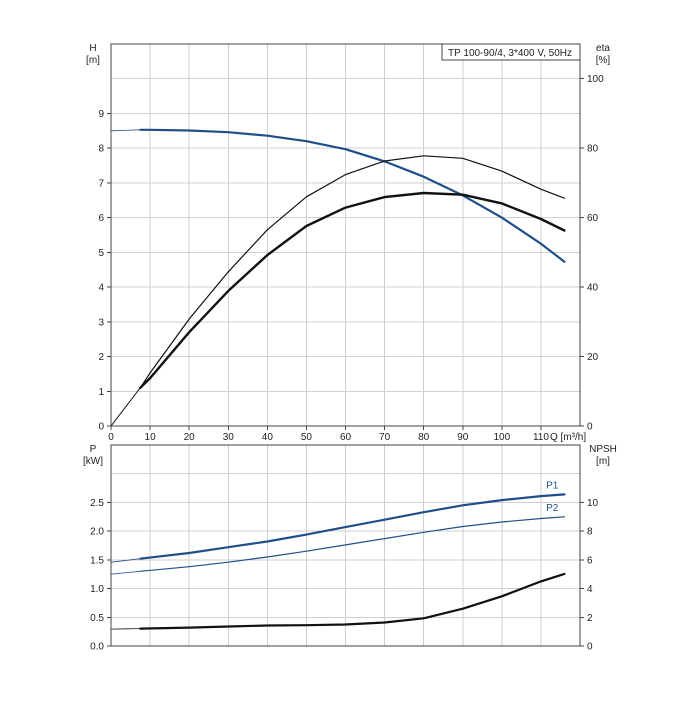 The height and width of the screenshot is (705, 700). What do you see at coordinates (101, 357) in the screenshot?
I see `y-left-tick-label: 2` at bounding box center [101, 357].